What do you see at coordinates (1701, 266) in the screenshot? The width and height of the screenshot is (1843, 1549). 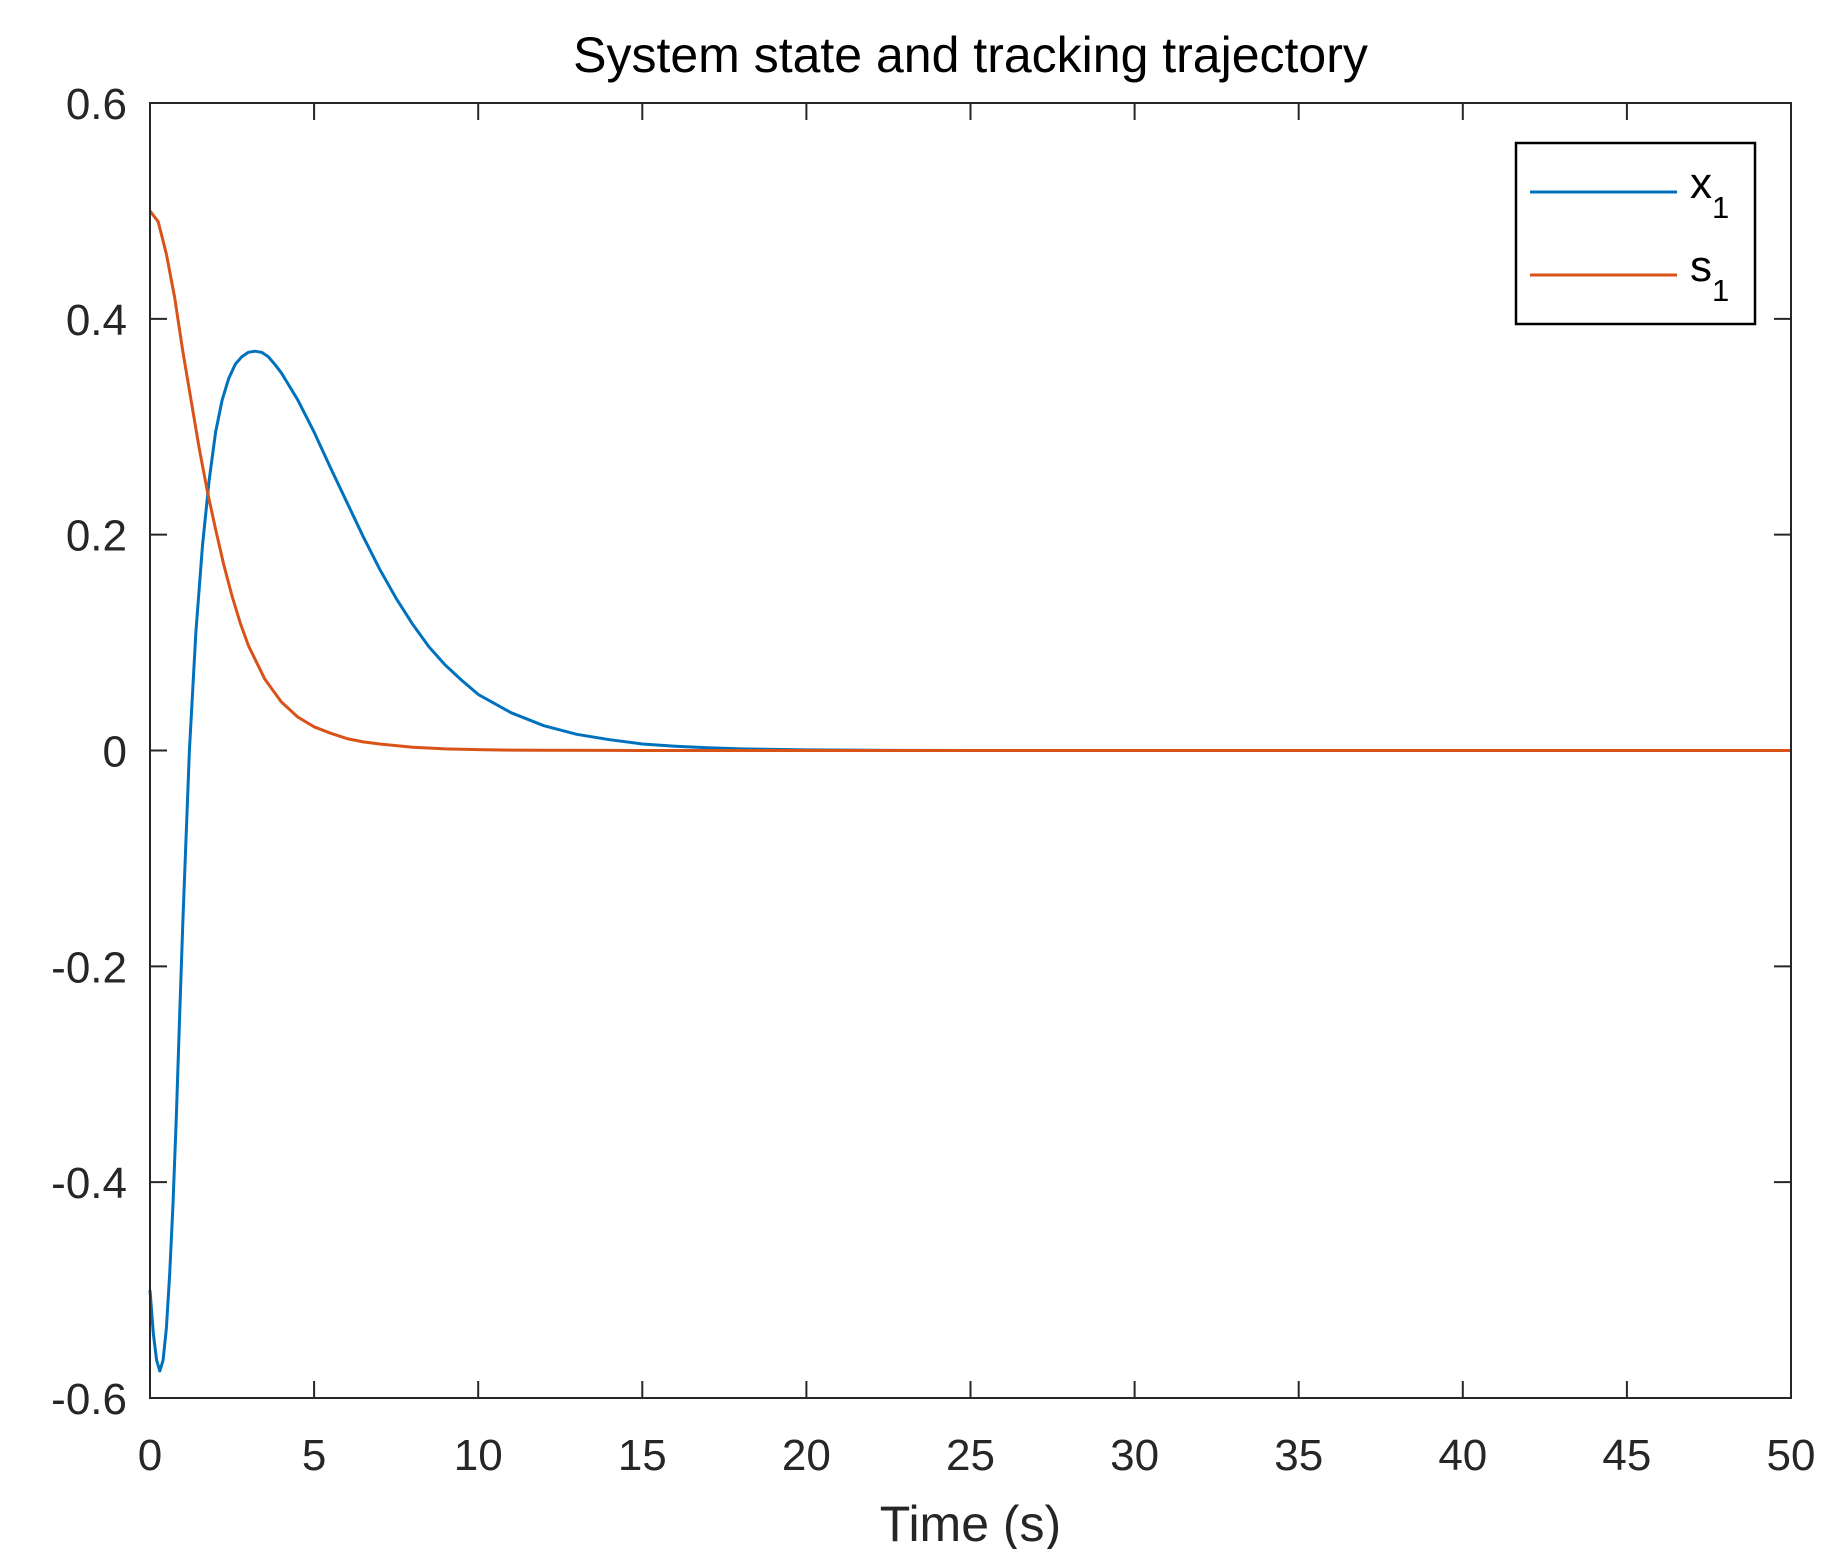 I see `legend-label-name: s` at bounding box center [1701, 266].